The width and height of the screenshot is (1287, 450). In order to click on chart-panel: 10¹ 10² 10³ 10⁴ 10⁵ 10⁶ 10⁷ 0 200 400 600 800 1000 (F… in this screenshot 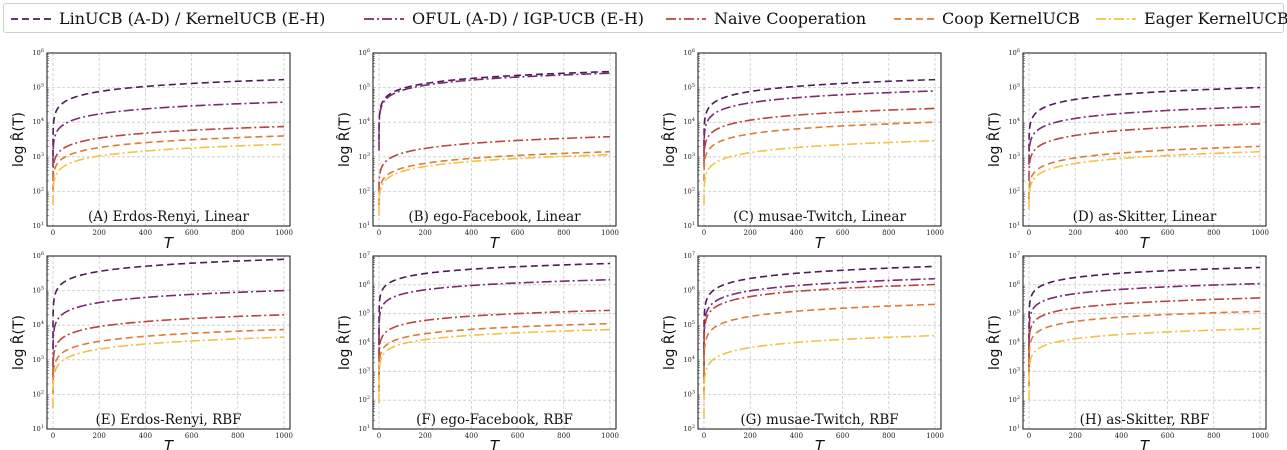, I will do `click(477, 350)`.